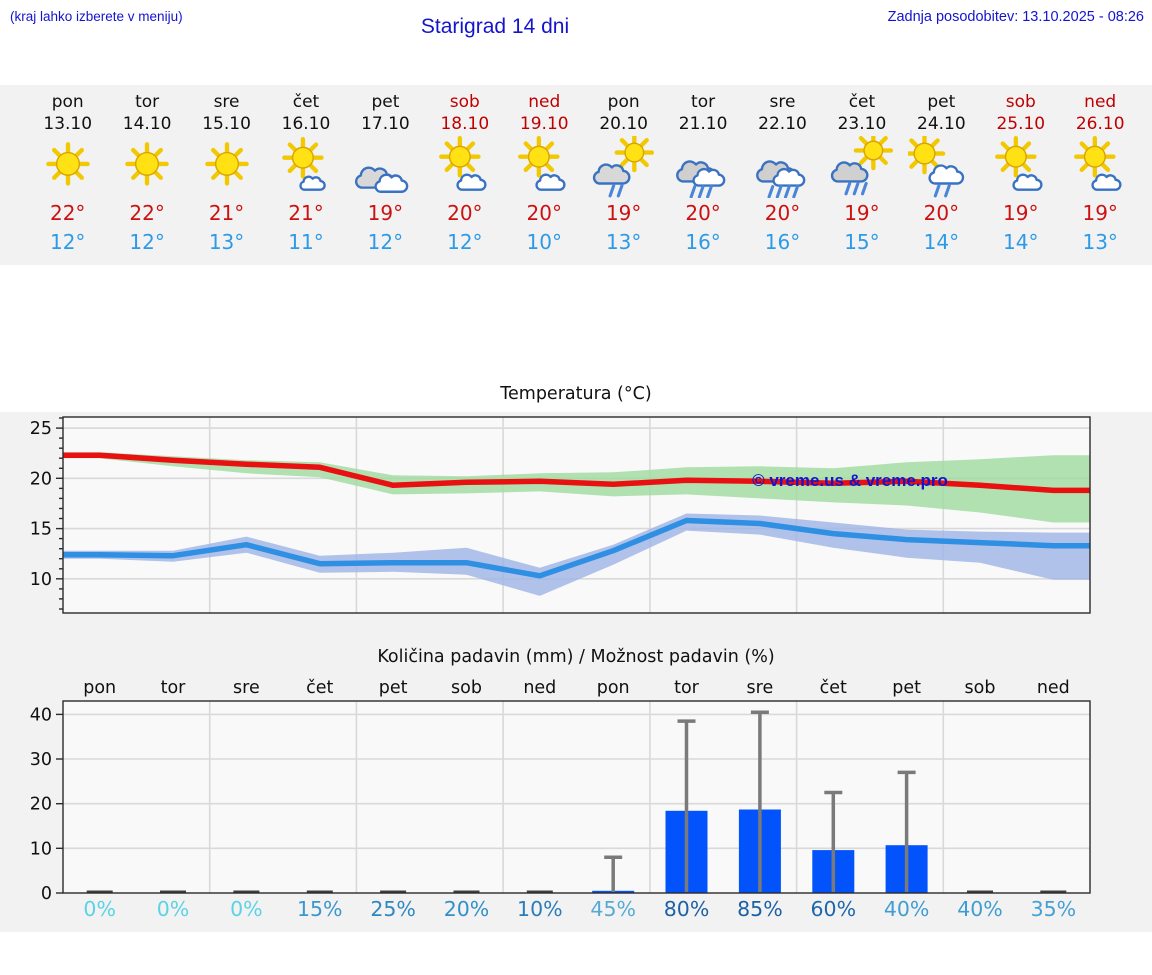  Describe the element at coordinates (544, 175) in the screenshot. I see `day-column-19.10: ned 19.10 20° 10°` at that location.